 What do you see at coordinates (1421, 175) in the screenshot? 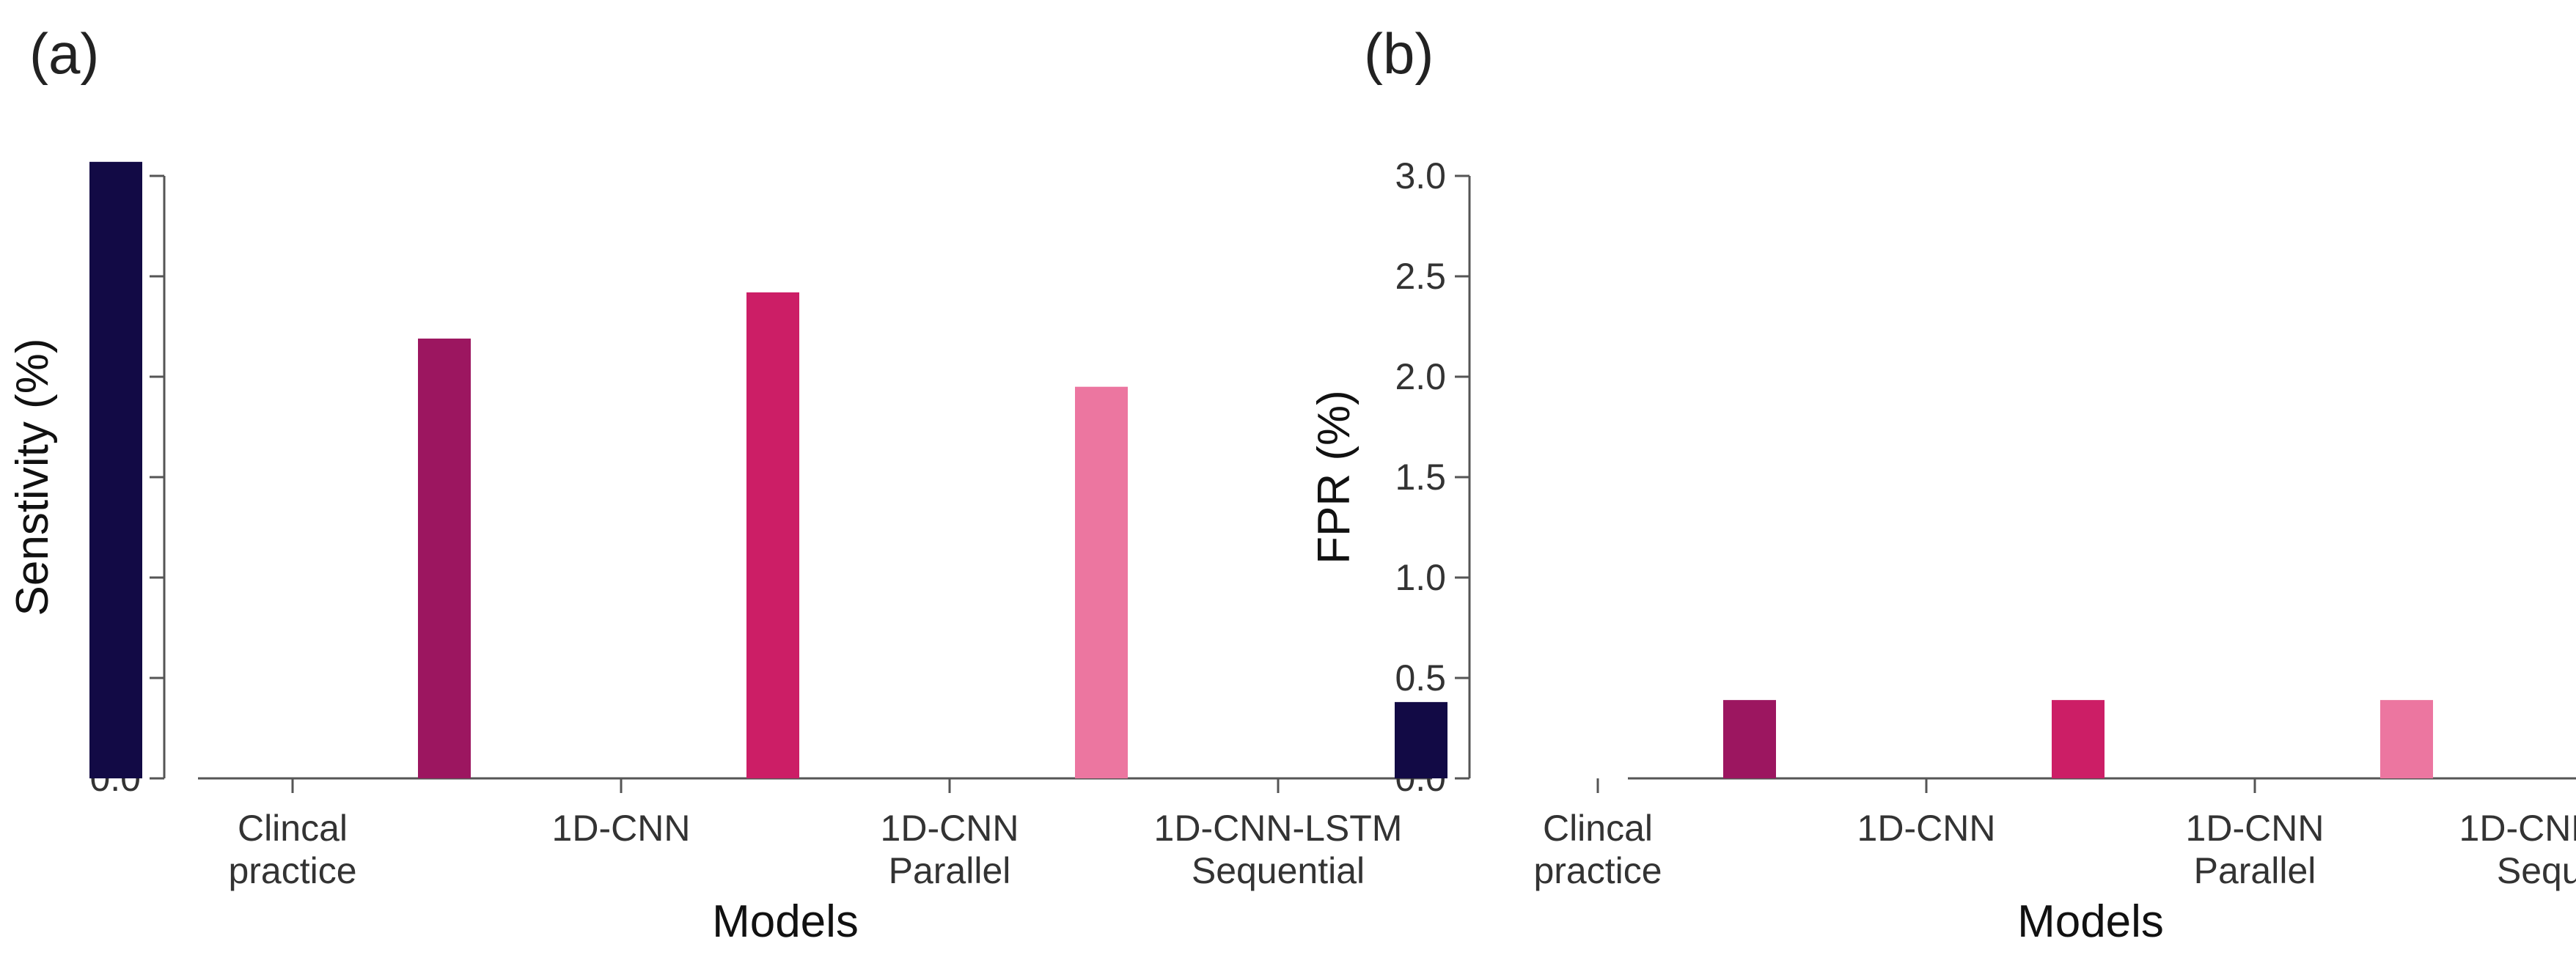
I see `y-tick-label: 3.0` at bounding box center [1421, 175].